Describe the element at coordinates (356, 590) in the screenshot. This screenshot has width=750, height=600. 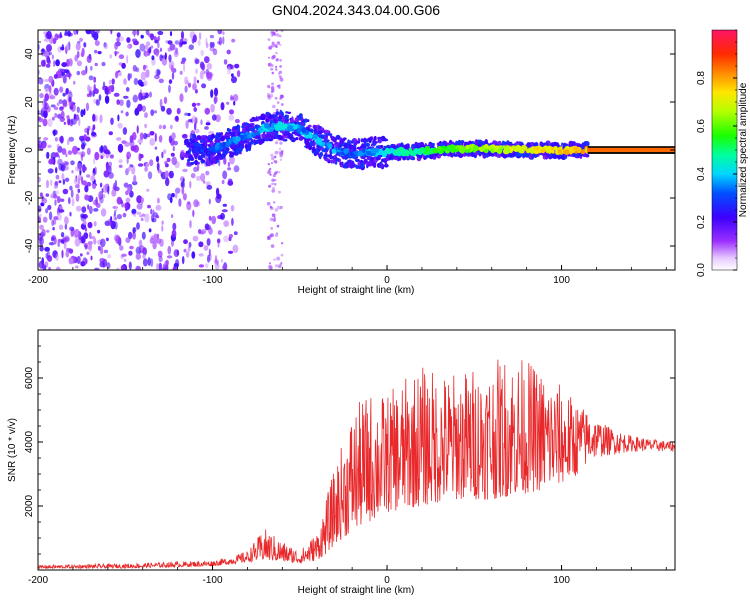
I see `snr-x-label: Height of straight line (km)` at that location.